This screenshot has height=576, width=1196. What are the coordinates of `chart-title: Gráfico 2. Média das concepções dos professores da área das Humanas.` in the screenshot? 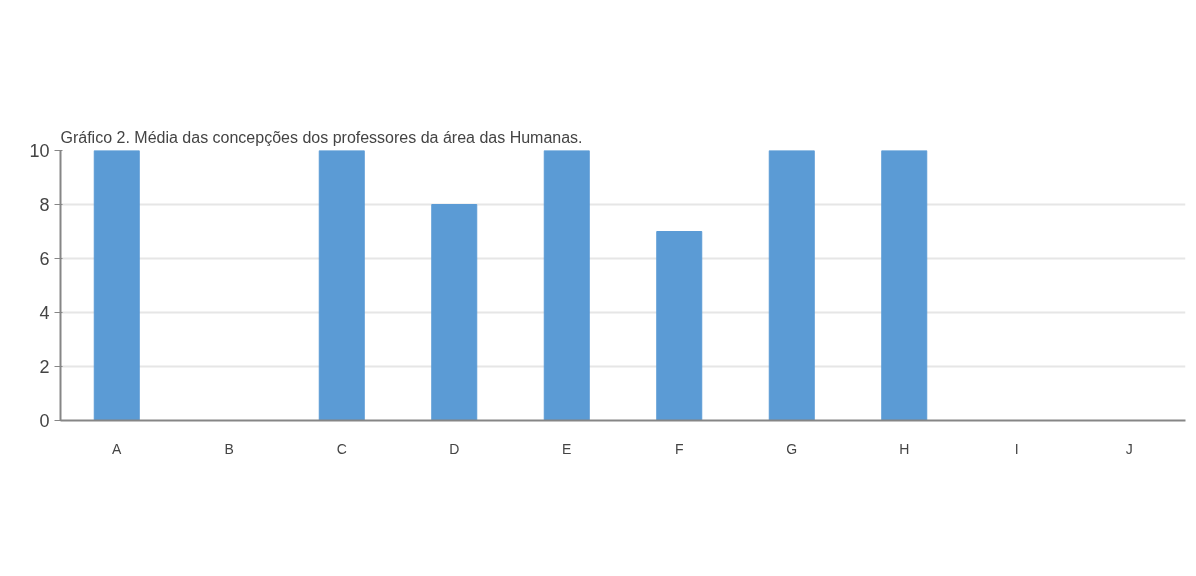 It's located at (321, 137).